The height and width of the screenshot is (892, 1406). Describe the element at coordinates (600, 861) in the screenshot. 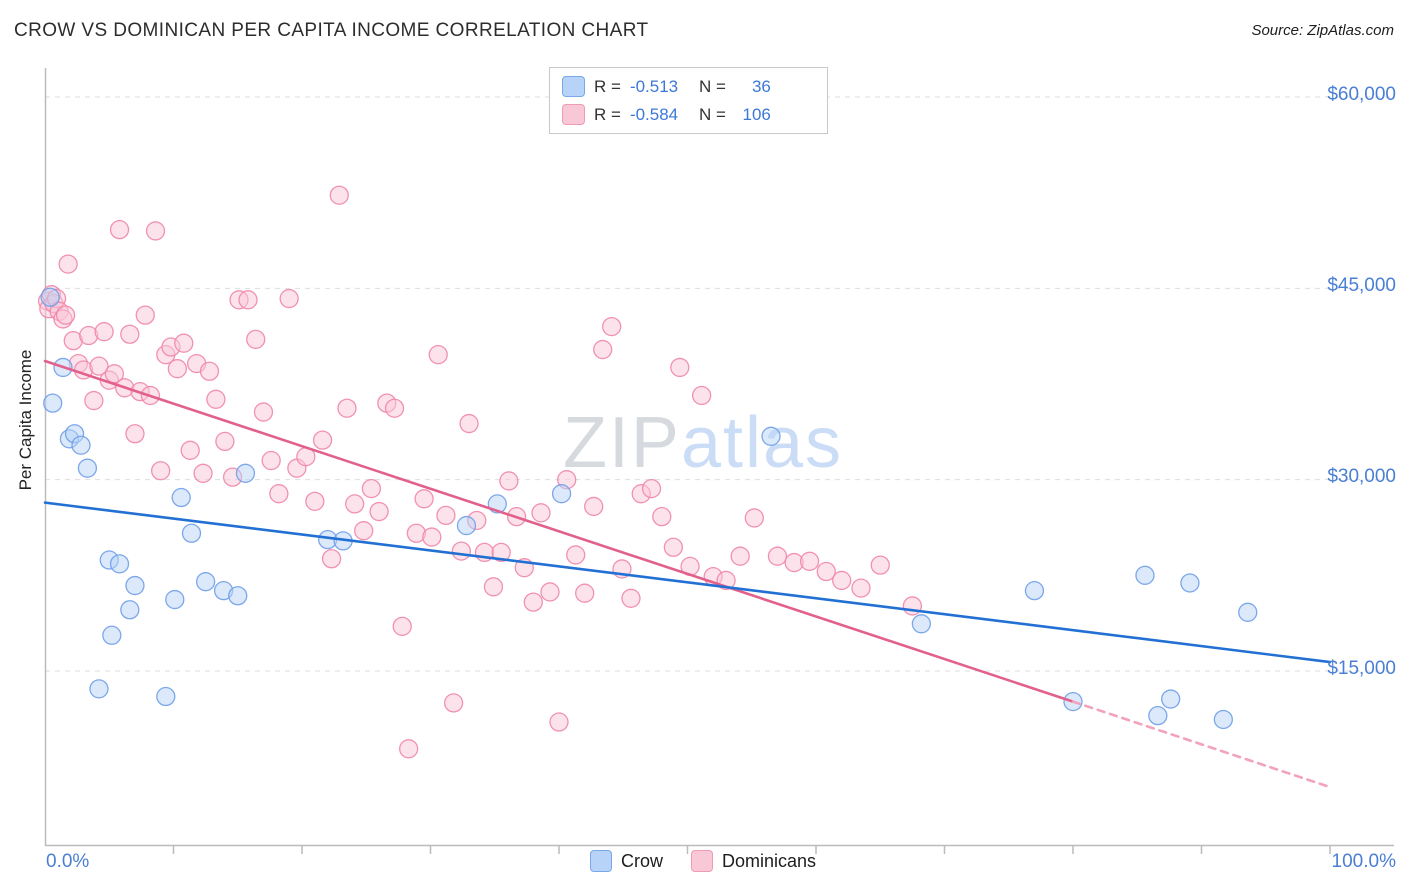

I see `crow-legend-swatch` at that location.